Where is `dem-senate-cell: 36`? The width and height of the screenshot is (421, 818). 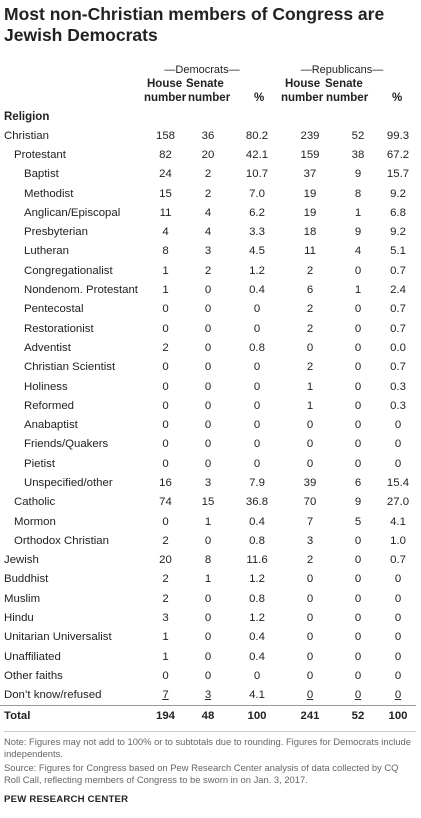
dem-senate-cell: 36 is located at coordinates (208, 135).